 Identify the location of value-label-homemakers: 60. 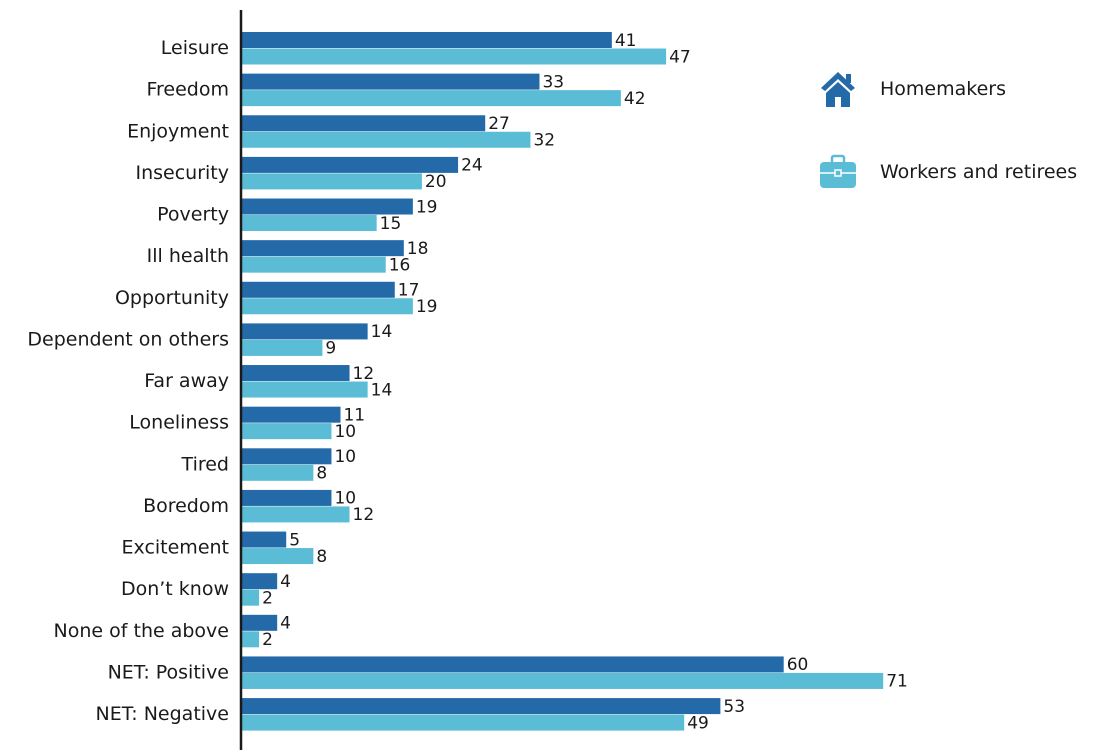
(798, 665).